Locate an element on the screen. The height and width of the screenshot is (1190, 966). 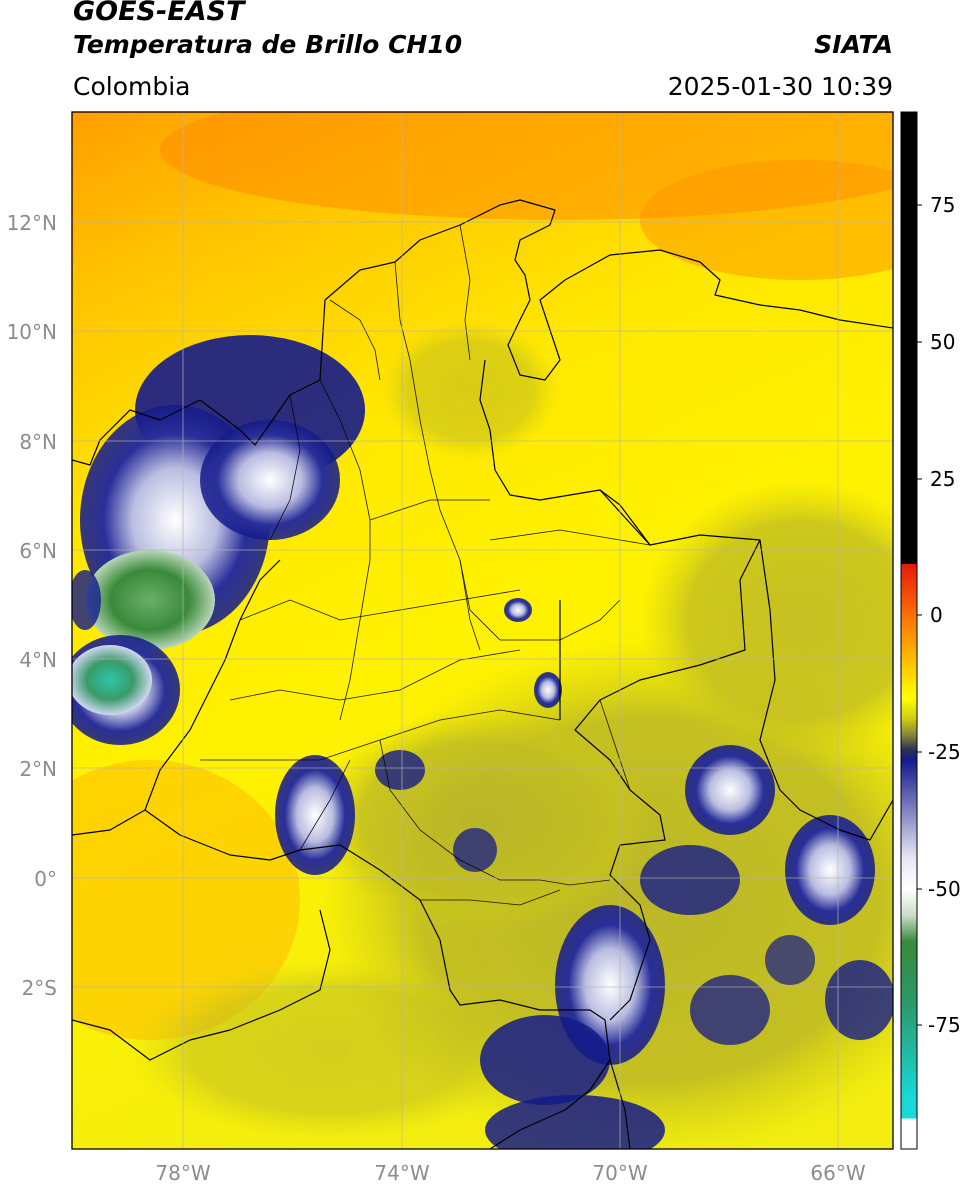
lon-label: 66°W is located at coordinates (837, 1173).